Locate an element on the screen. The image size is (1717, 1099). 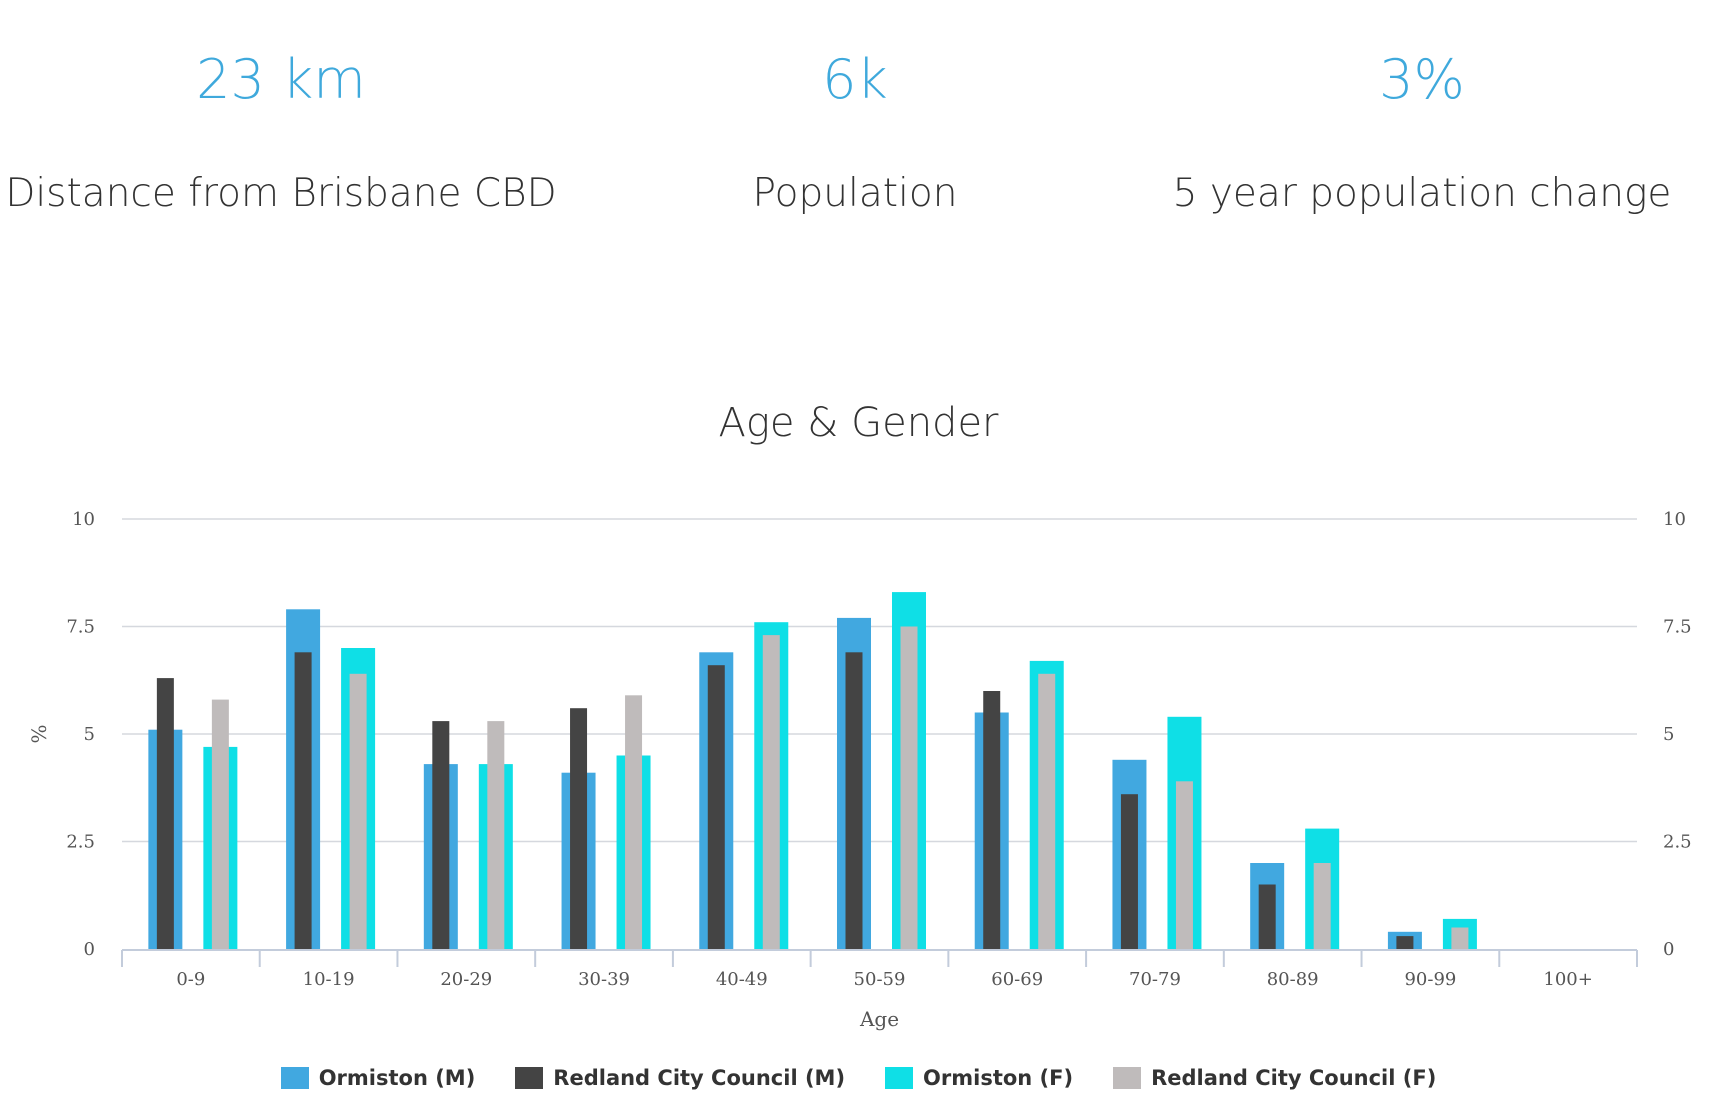
y-tick-label-right: 10 is located at coordinates (1674, 519).